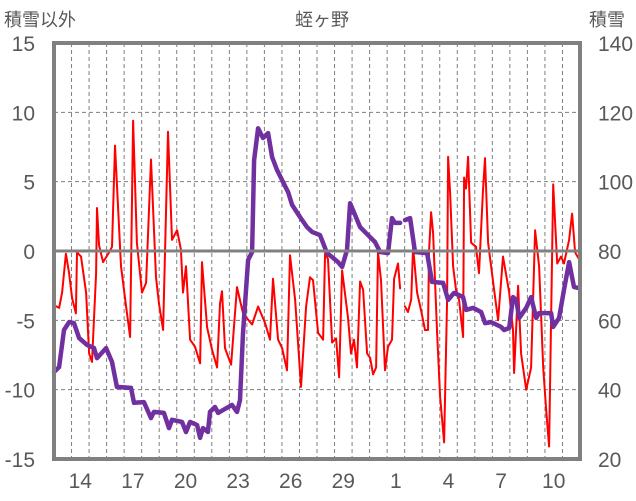  Describe the element at coordinates (501, 481) in the screenshot. I see `x-tick-label: 7` at that location.